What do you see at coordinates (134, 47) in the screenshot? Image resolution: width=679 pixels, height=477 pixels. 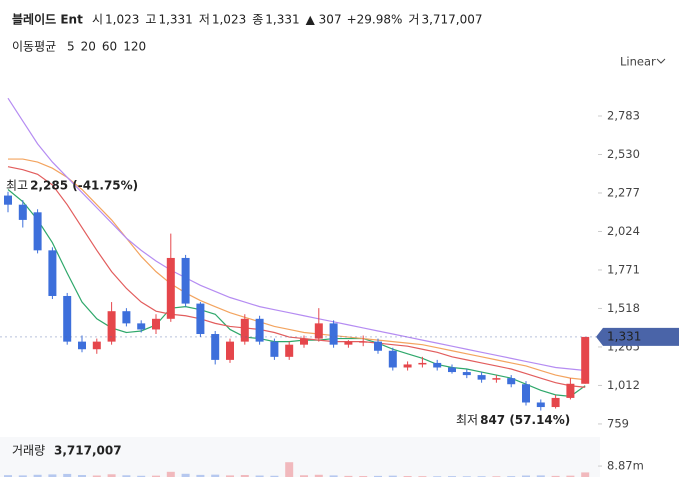 I see `legend-entry: 120` at bounding box center [134, 47].